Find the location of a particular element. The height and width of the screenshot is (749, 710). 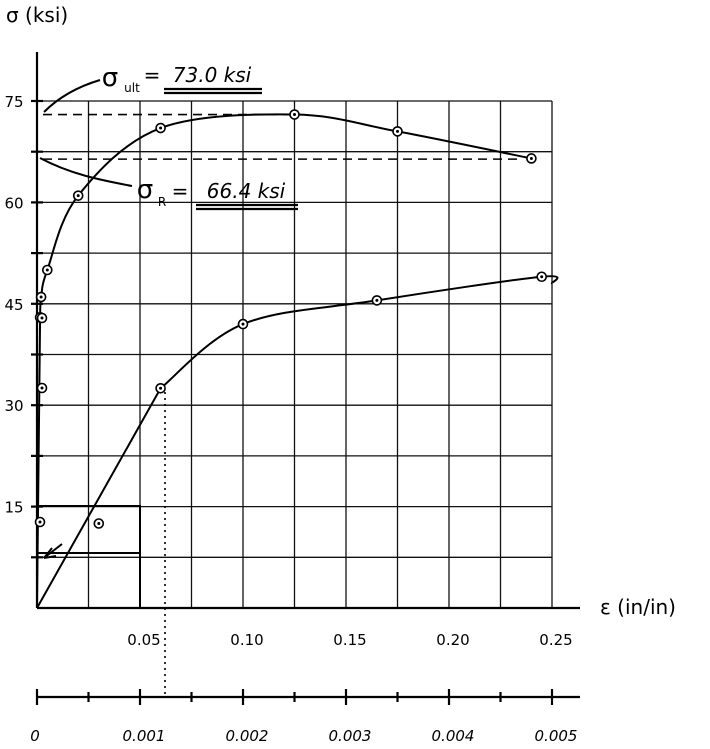

y-axis-label: σ (ksi) is located at coordinates (37, 15).